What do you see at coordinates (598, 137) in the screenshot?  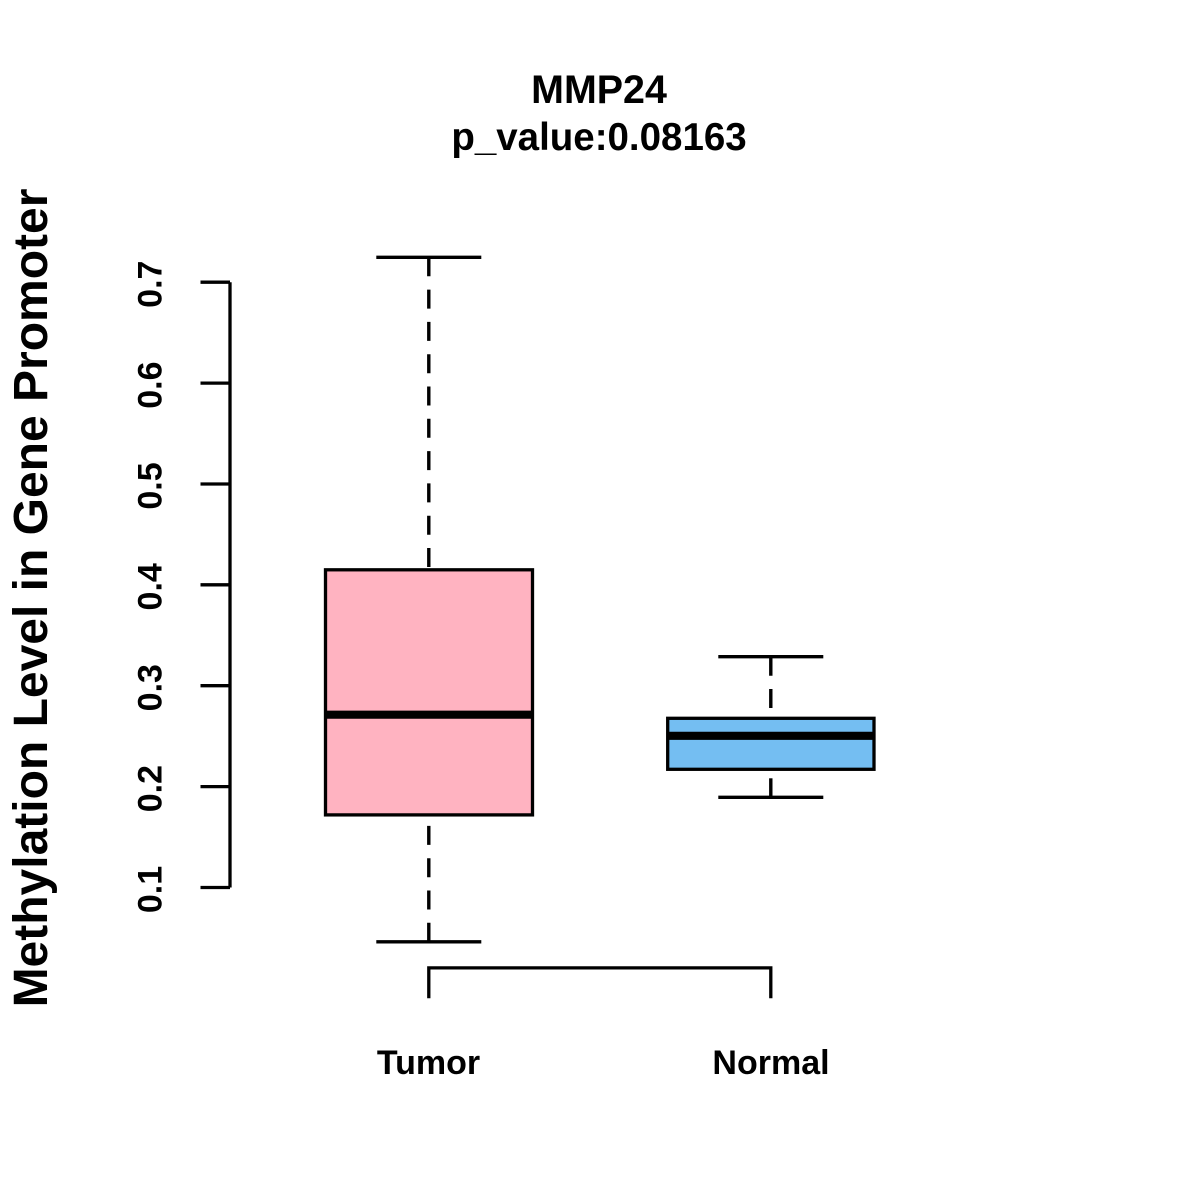 I see `svg-text: p_value:0.08163` at bounding box center [598, 137].